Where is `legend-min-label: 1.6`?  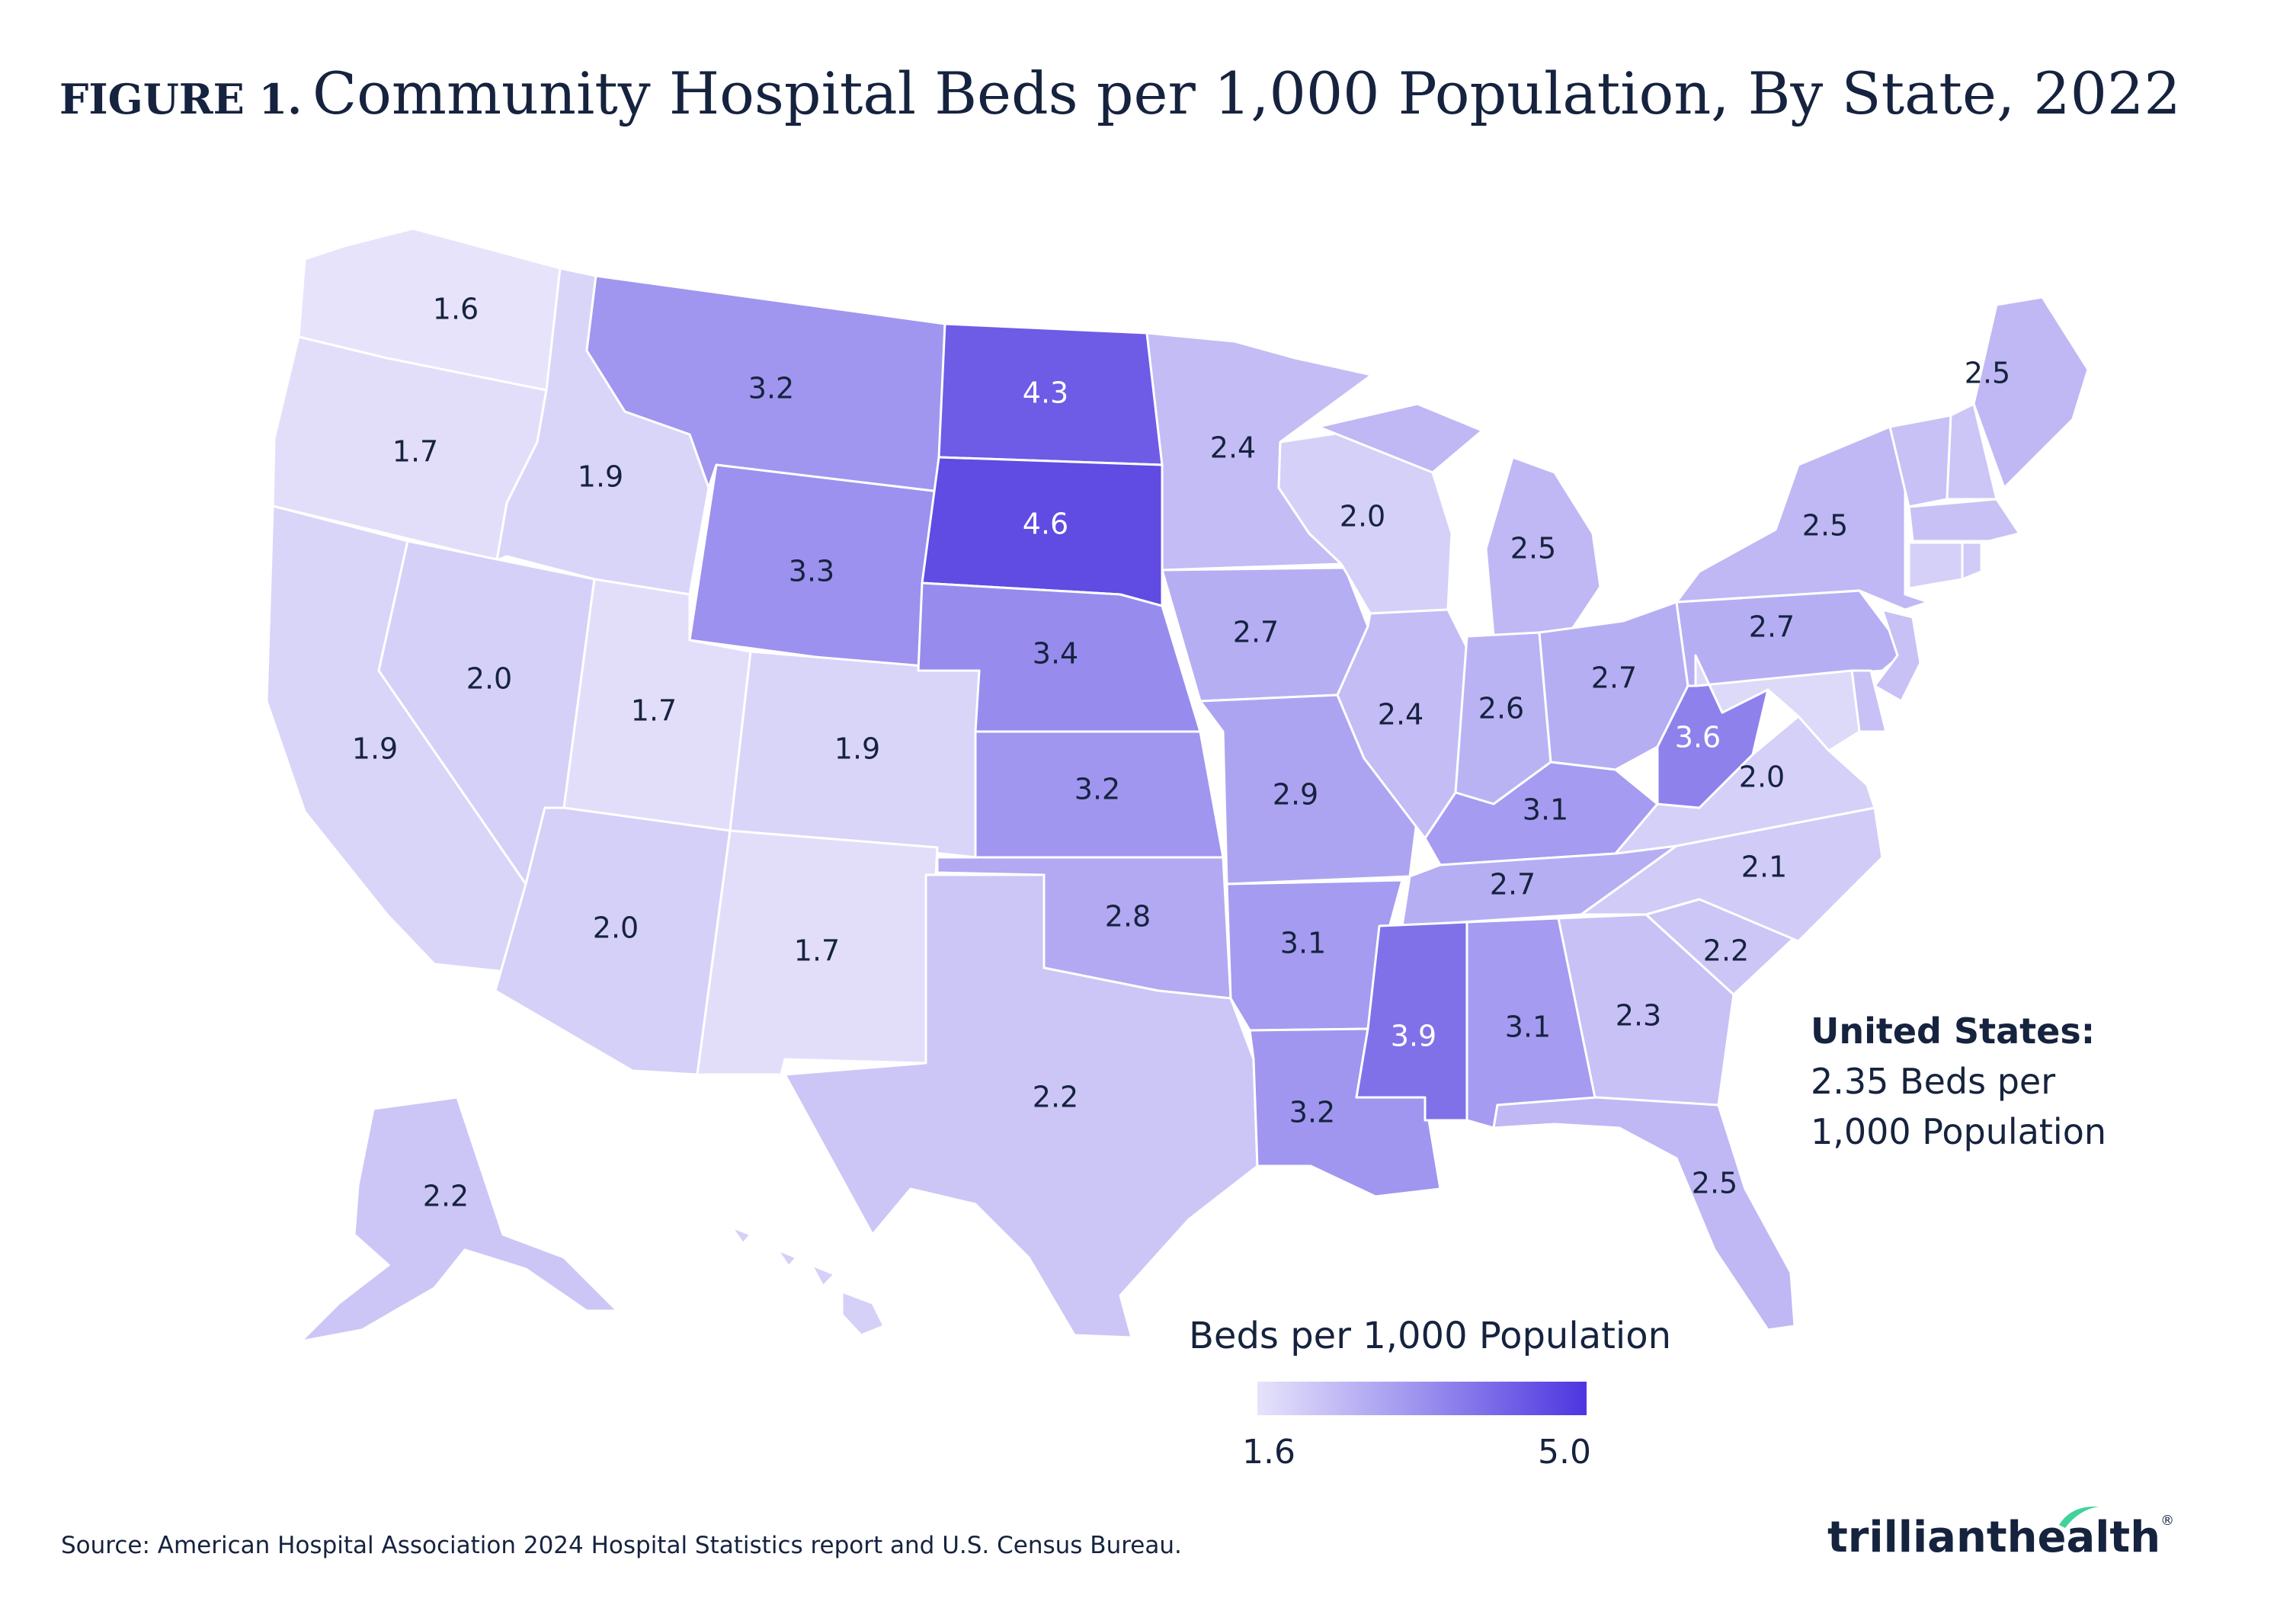 legend-min-label: 1.6 is located at coordinates (1268, 1452).